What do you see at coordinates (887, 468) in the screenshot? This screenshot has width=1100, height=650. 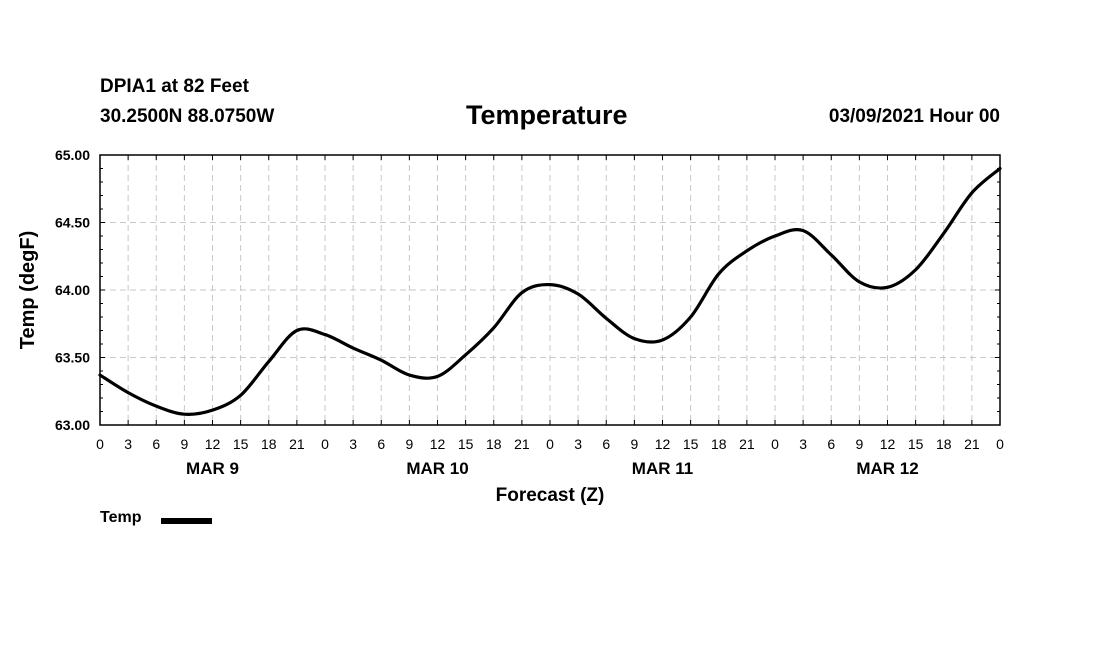 I see `x-day-label: MAR 12` at bounding box center [887, 468].